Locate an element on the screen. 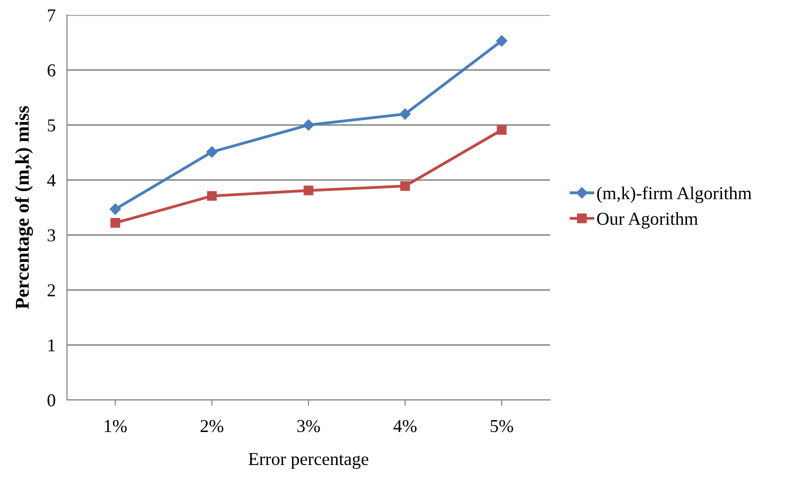  y-tick-label: 3 is located at coordinates (52, 235).